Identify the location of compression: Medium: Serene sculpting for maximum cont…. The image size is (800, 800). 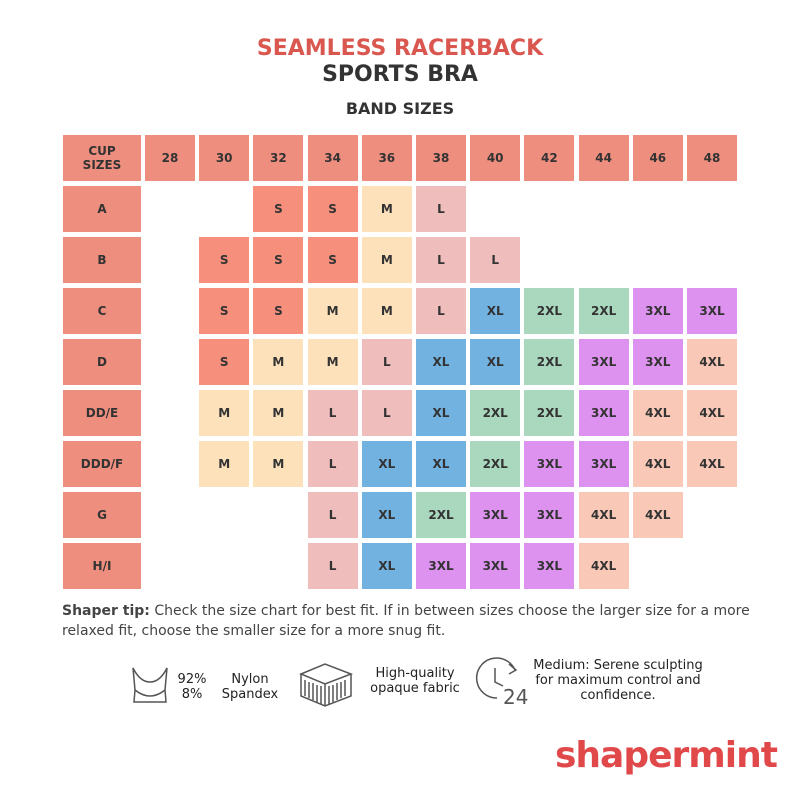
(618, 680).